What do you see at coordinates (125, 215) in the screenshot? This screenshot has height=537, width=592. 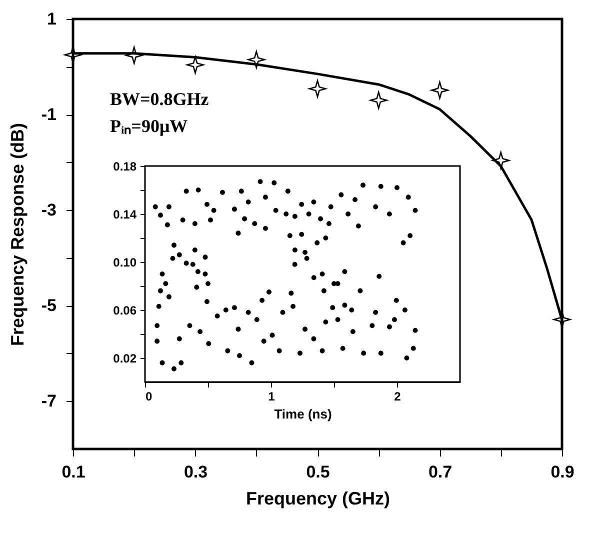 I see `y-tick-label: 0.14` at bounding box center [125, 215].